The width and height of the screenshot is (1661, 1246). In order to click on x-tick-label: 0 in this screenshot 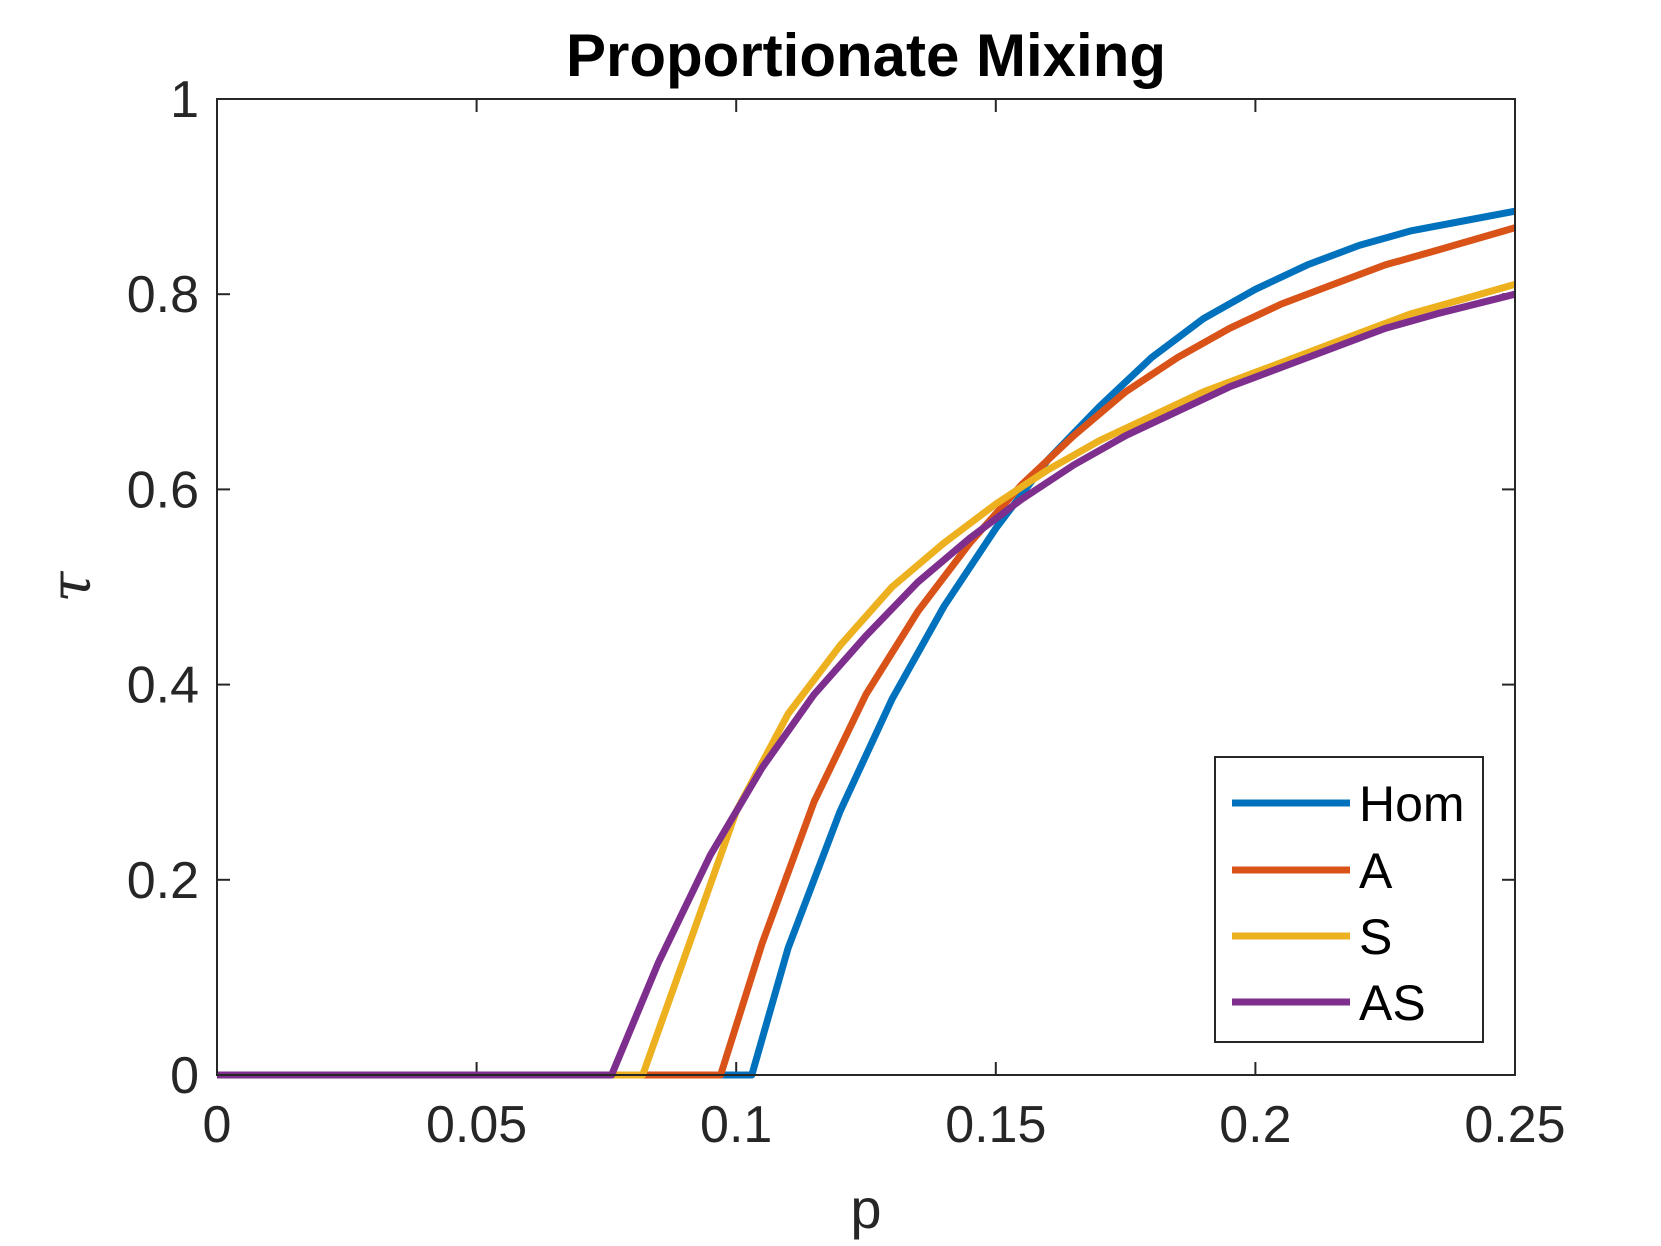, I will do `click(217, 1125)`.